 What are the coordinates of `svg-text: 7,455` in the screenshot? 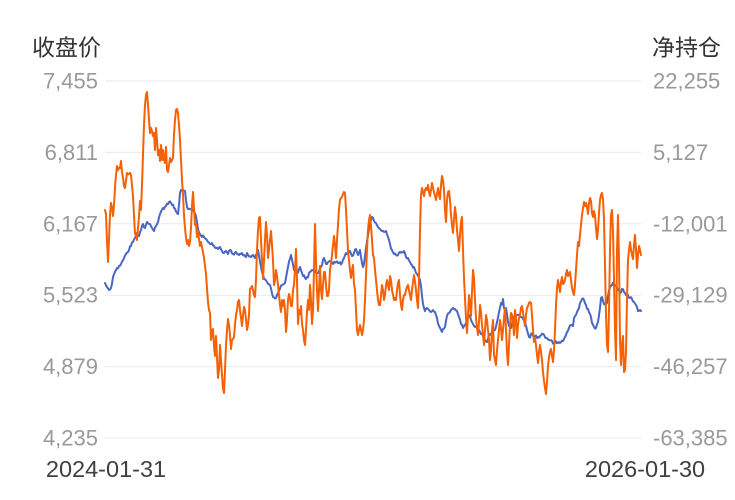 It's located at (70, 81).